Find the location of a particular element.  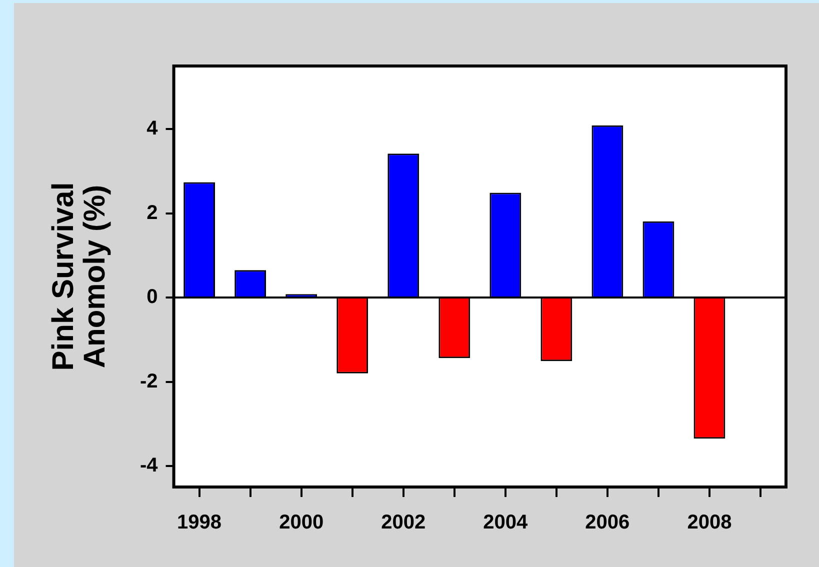

y-tick-label: 2 is located at coordinates (152, 213).